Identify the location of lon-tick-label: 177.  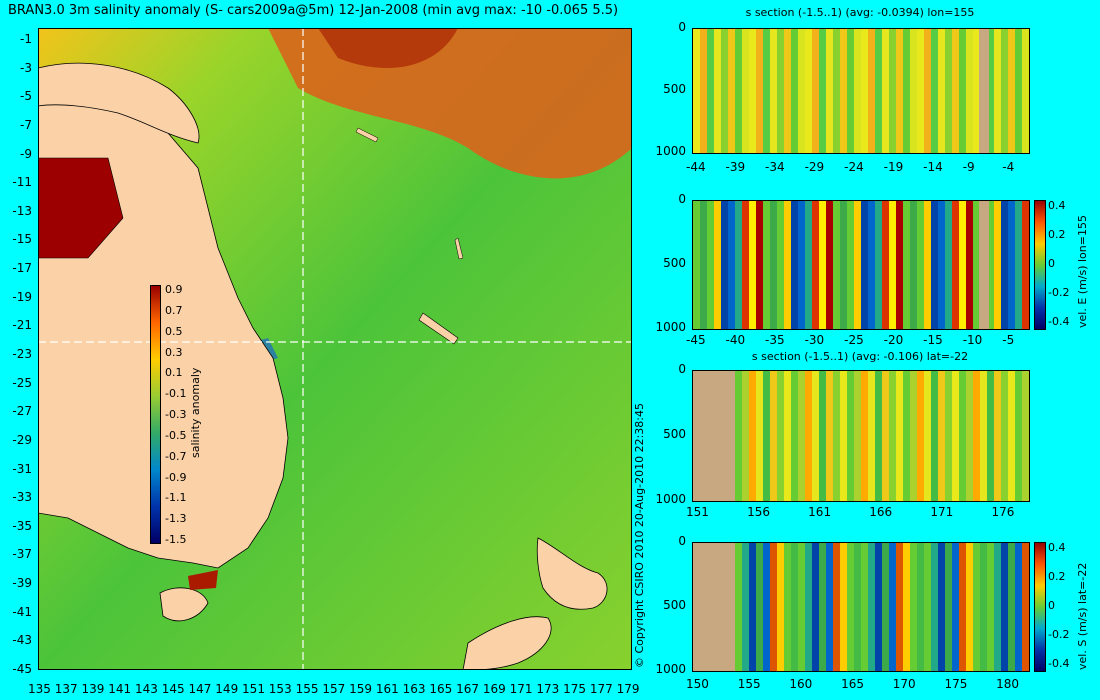
(601, 689).